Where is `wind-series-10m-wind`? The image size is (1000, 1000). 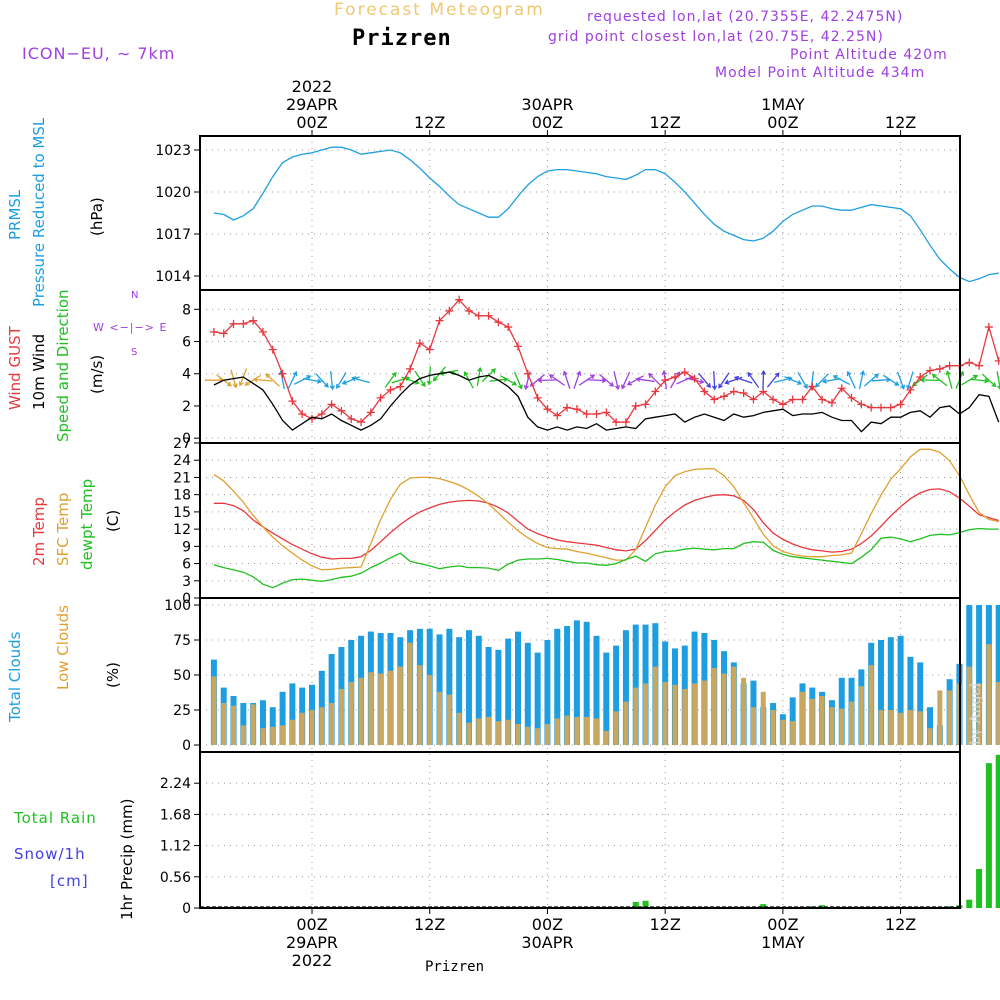 wind-series-10m-wind is located at coordinates (606, 402).